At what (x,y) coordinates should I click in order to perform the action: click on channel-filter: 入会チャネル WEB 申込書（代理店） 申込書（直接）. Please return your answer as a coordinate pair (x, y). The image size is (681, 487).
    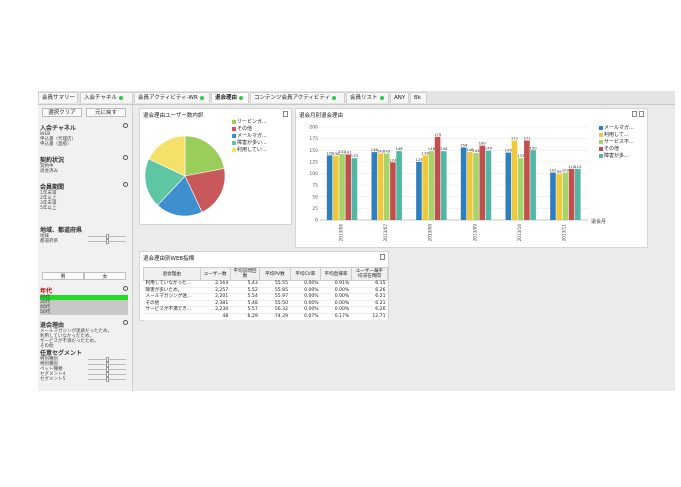
    Looking at the image, I should click on (84, 135).